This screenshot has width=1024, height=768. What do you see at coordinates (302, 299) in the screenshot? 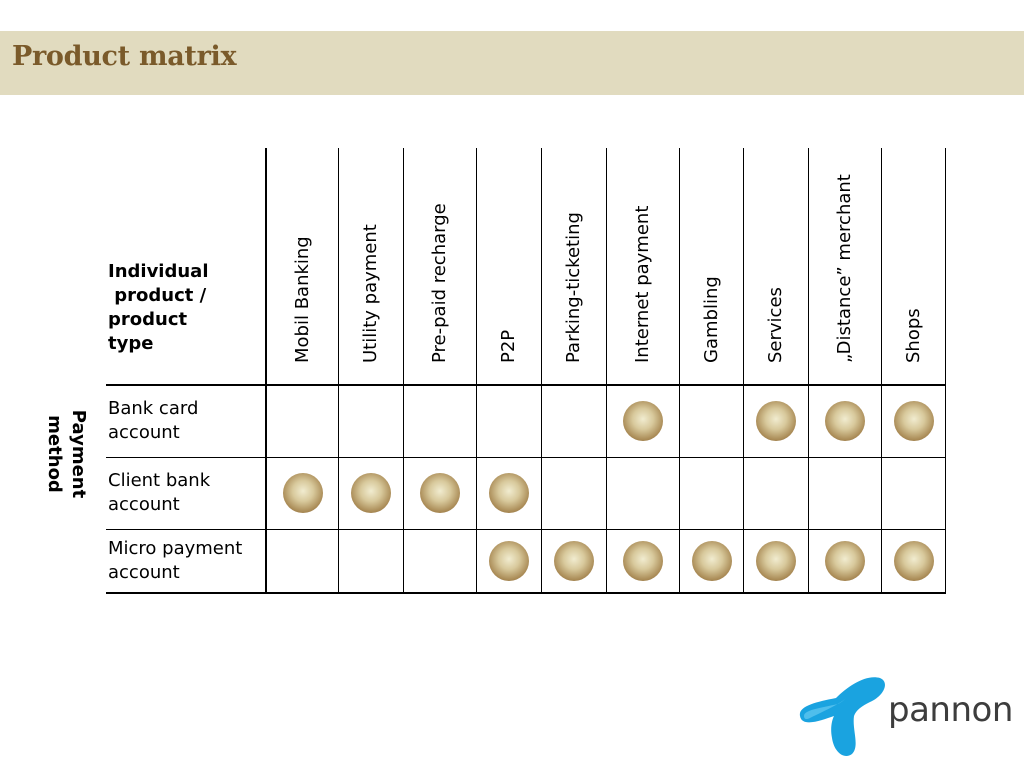
I see `column-label: Mobil Banking` at bounding box center [302, 299].